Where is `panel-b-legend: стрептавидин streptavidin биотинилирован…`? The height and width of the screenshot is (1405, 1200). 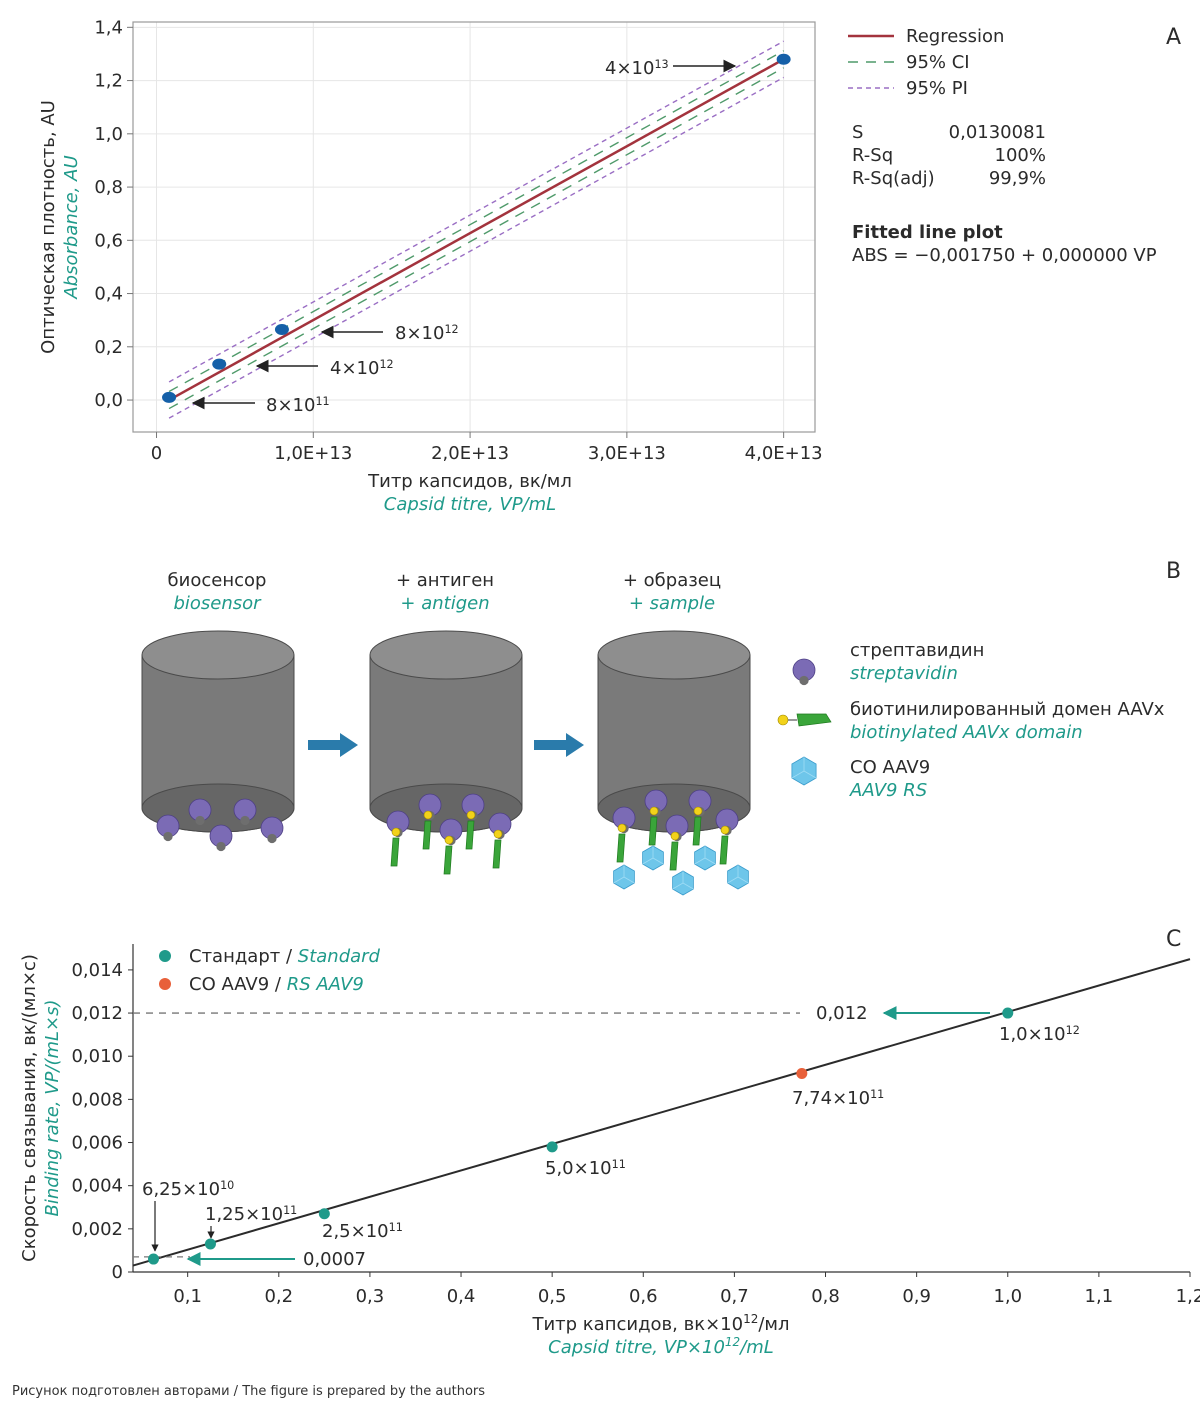 panel-b-legend: стрептавидин streptavidin биотинилирован… is located at coordinates (971, 720).